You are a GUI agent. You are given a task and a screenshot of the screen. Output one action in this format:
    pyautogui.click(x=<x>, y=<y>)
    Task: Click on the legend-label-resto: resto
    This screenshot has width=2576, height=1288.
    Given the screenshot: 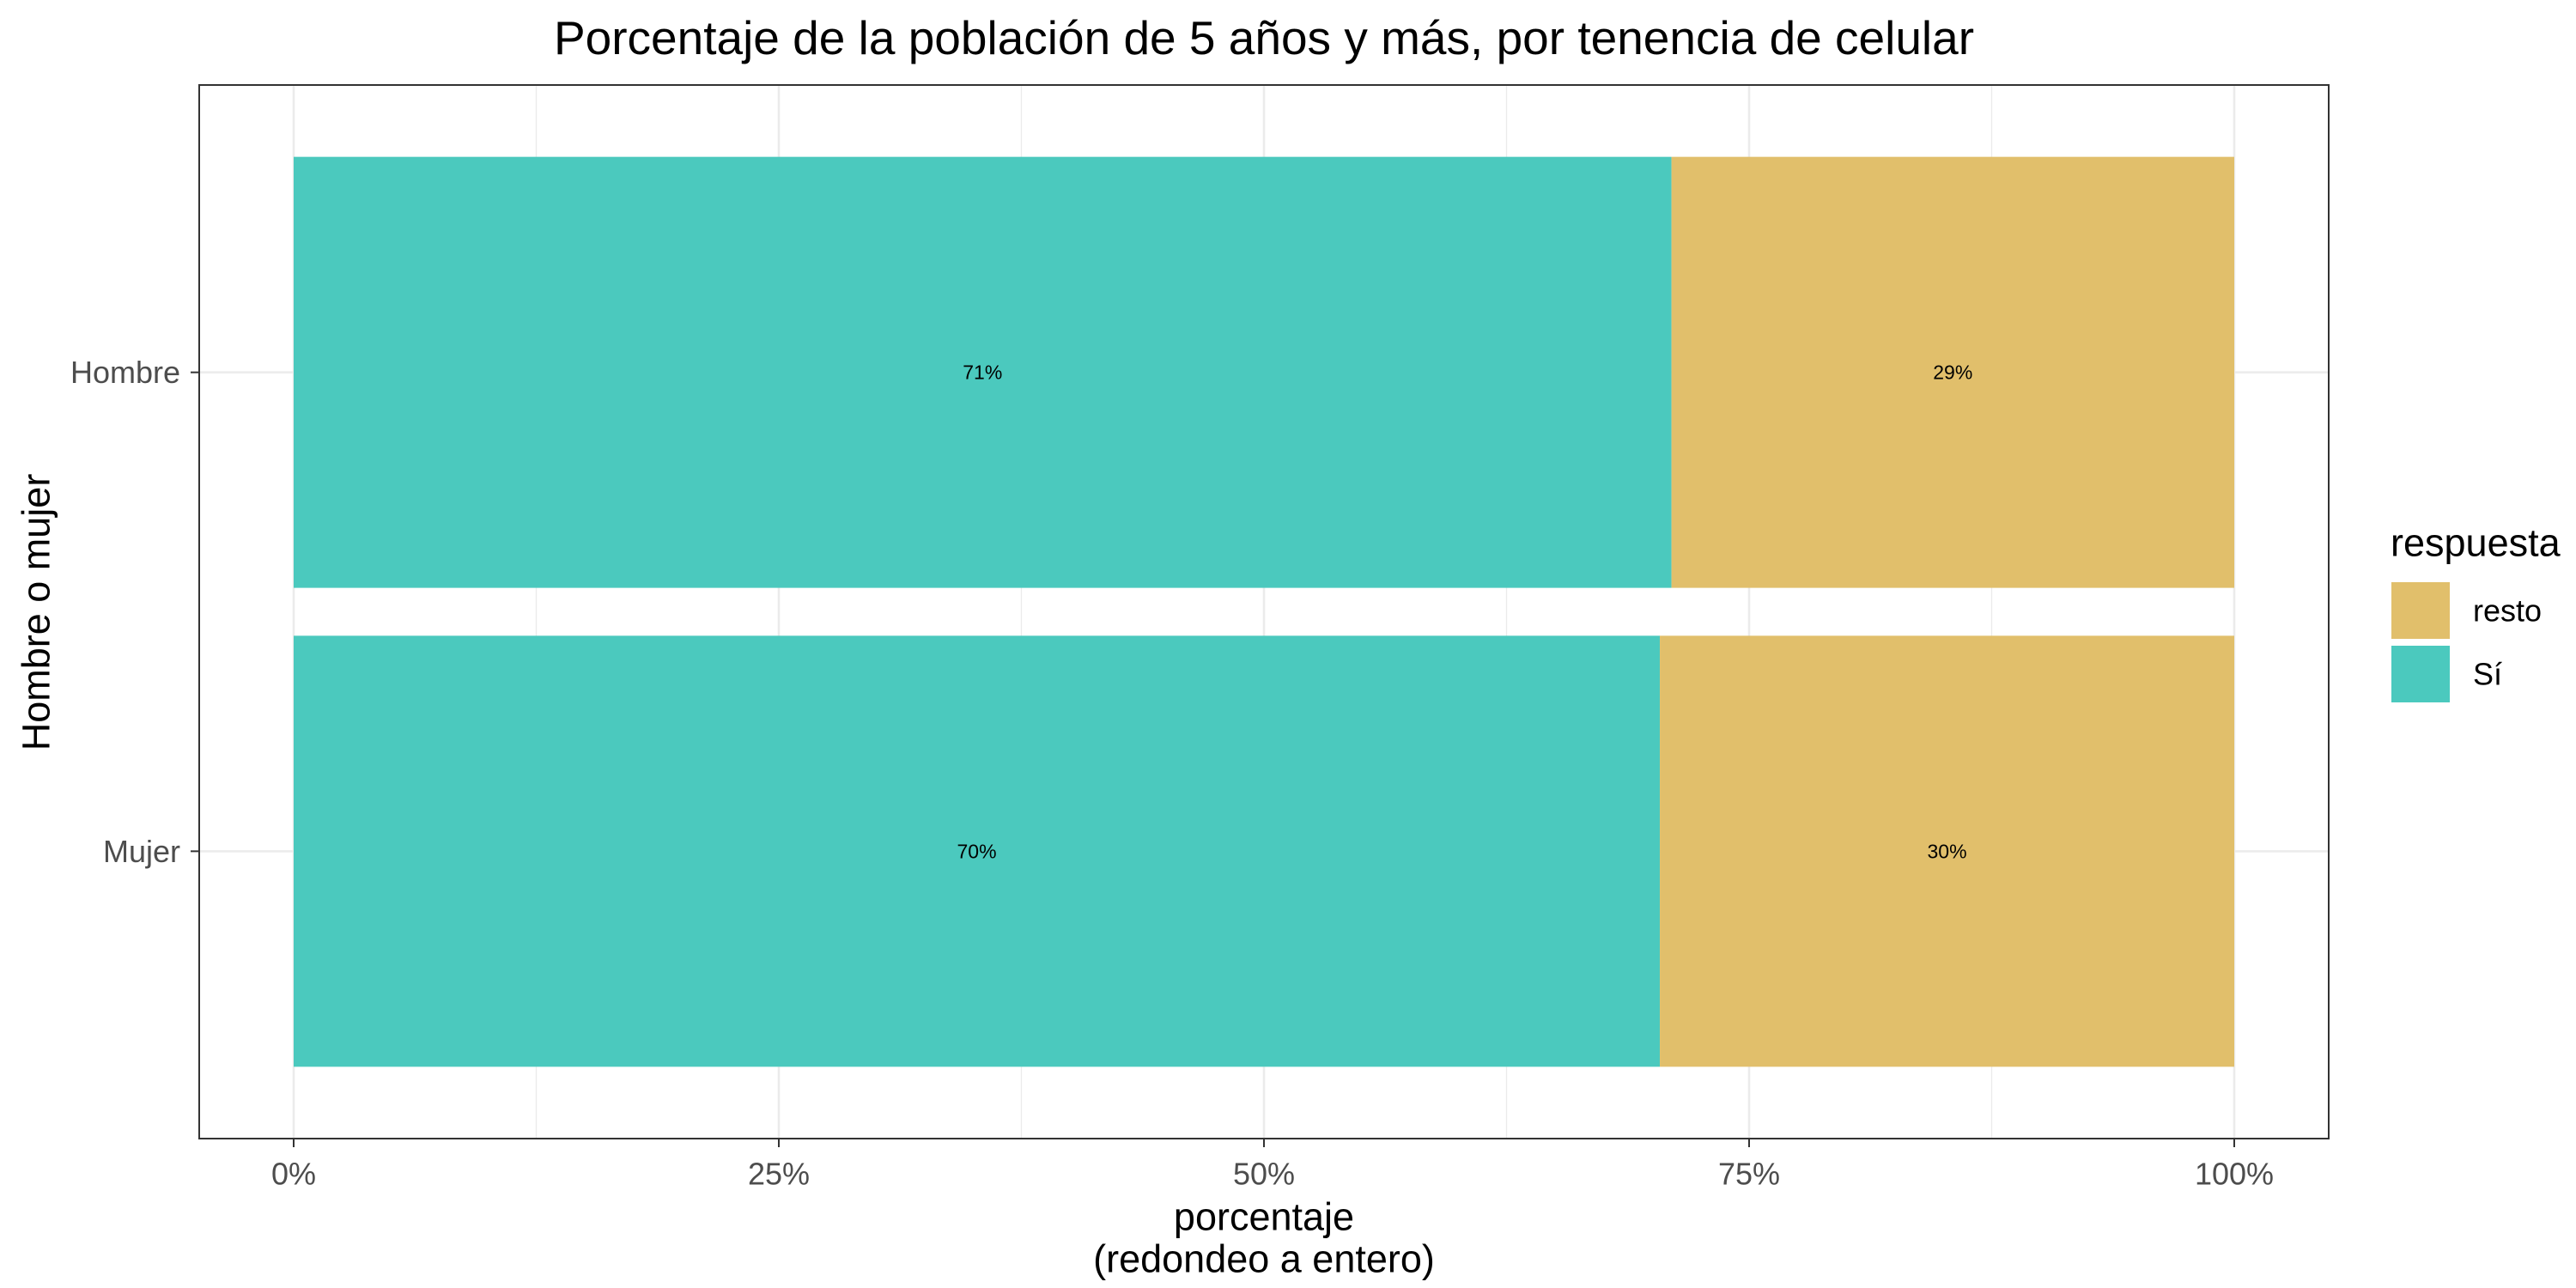 What is the action you would take?
    pyautogui.click(x=2507, y=611)
    